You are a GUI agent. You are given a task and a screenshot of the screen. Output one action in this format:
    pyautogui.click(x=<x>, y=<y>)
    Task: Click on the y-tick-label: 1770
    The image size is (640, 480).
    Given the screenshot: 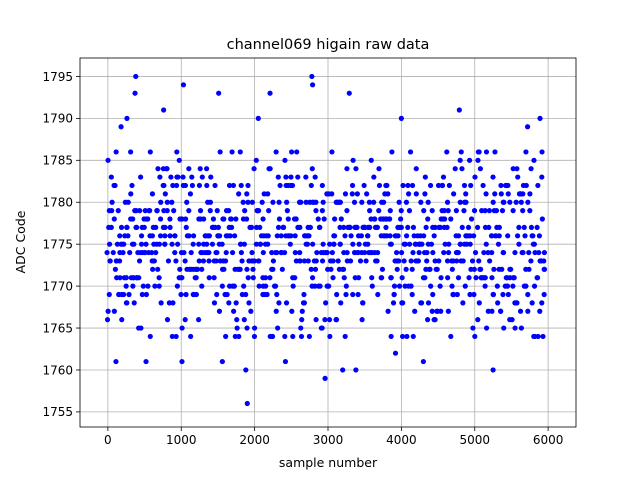 What is the action you would take?
    pyautogui.click(x=57, y=286)
    